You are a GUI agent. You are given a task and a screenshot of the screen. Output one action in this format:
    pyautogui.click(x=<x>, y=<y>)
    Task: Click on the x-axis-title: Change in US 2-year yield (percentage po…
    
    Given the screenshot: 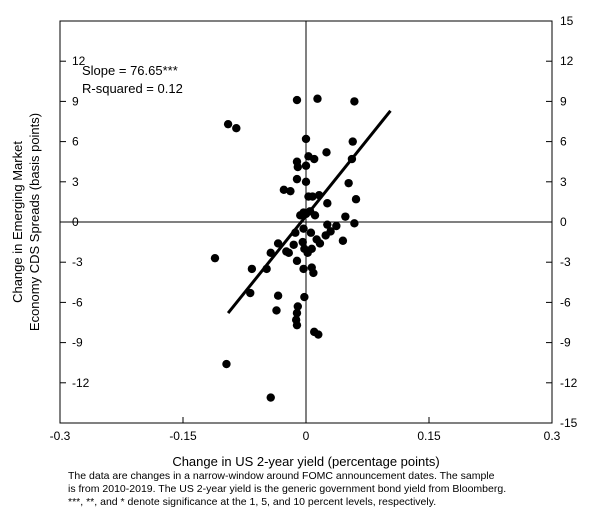 What is the action you would take?
    pyautogui.click(x=305, y=461)
    